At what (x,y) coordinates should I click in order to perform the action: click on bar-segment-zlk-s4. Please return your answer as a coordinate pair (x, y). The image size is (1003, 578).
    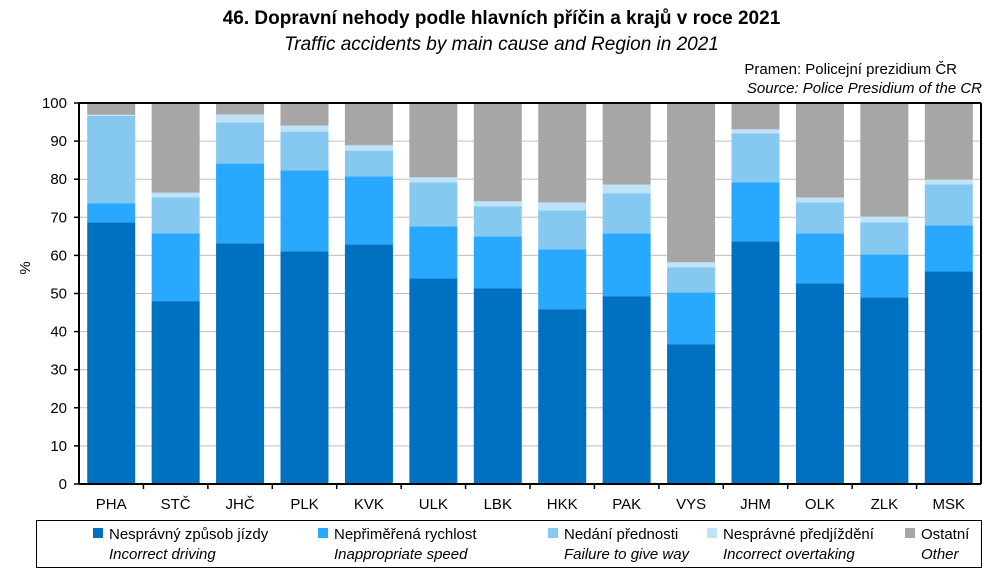
    Looking at the image, I should click on (884, 160).